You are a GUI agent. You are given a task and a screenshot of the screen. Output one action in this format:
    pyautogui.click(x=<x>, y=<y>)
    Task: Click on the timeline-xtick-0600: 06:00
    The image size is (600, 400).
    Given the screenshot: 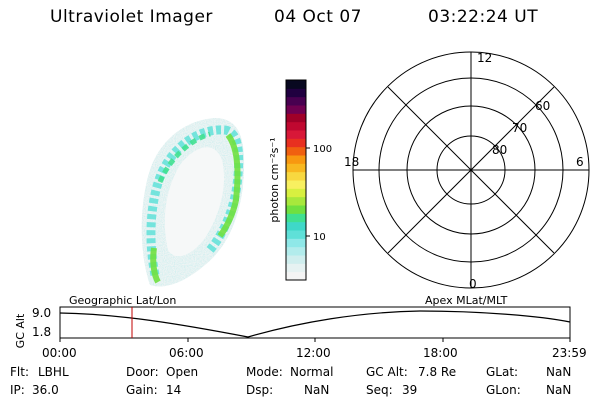 What is the action you would take?
    pyautogui.click(x=186, y=353)
    